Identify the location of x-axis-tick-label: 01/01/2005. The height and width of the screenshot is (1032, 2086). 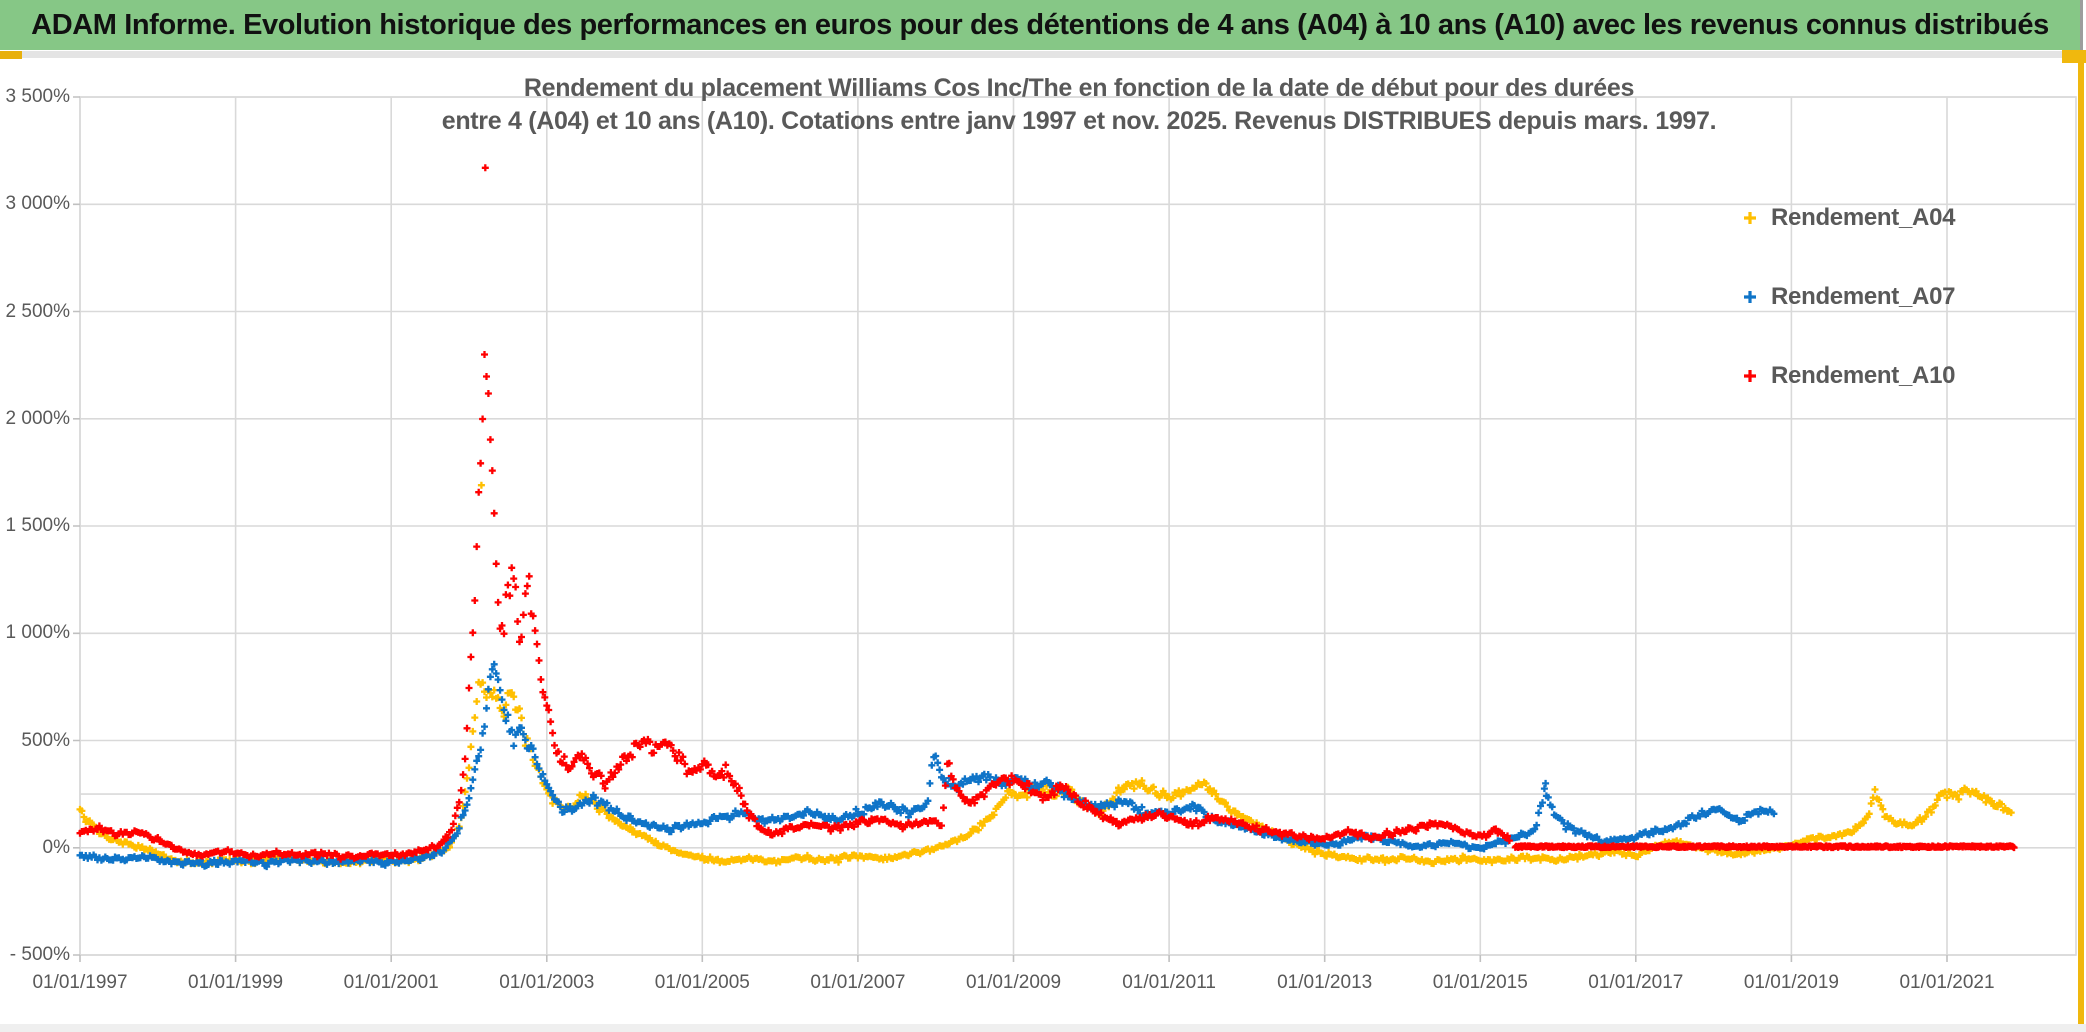
(702, 982).